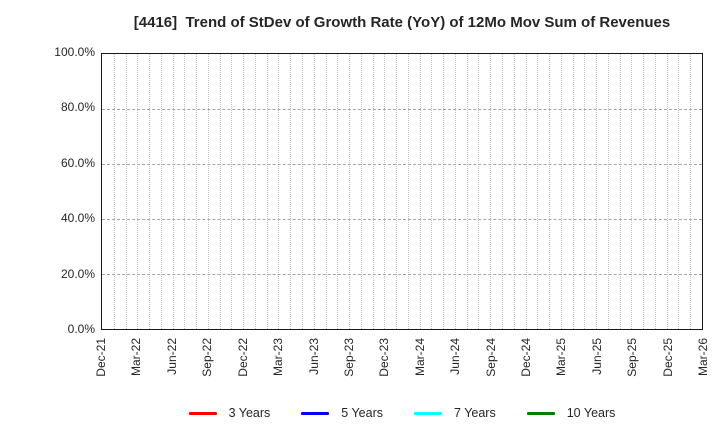  Describe the element at coordinates (81, 329) in the screenshot. I see `y-tick-label: 0.0%` at that location.